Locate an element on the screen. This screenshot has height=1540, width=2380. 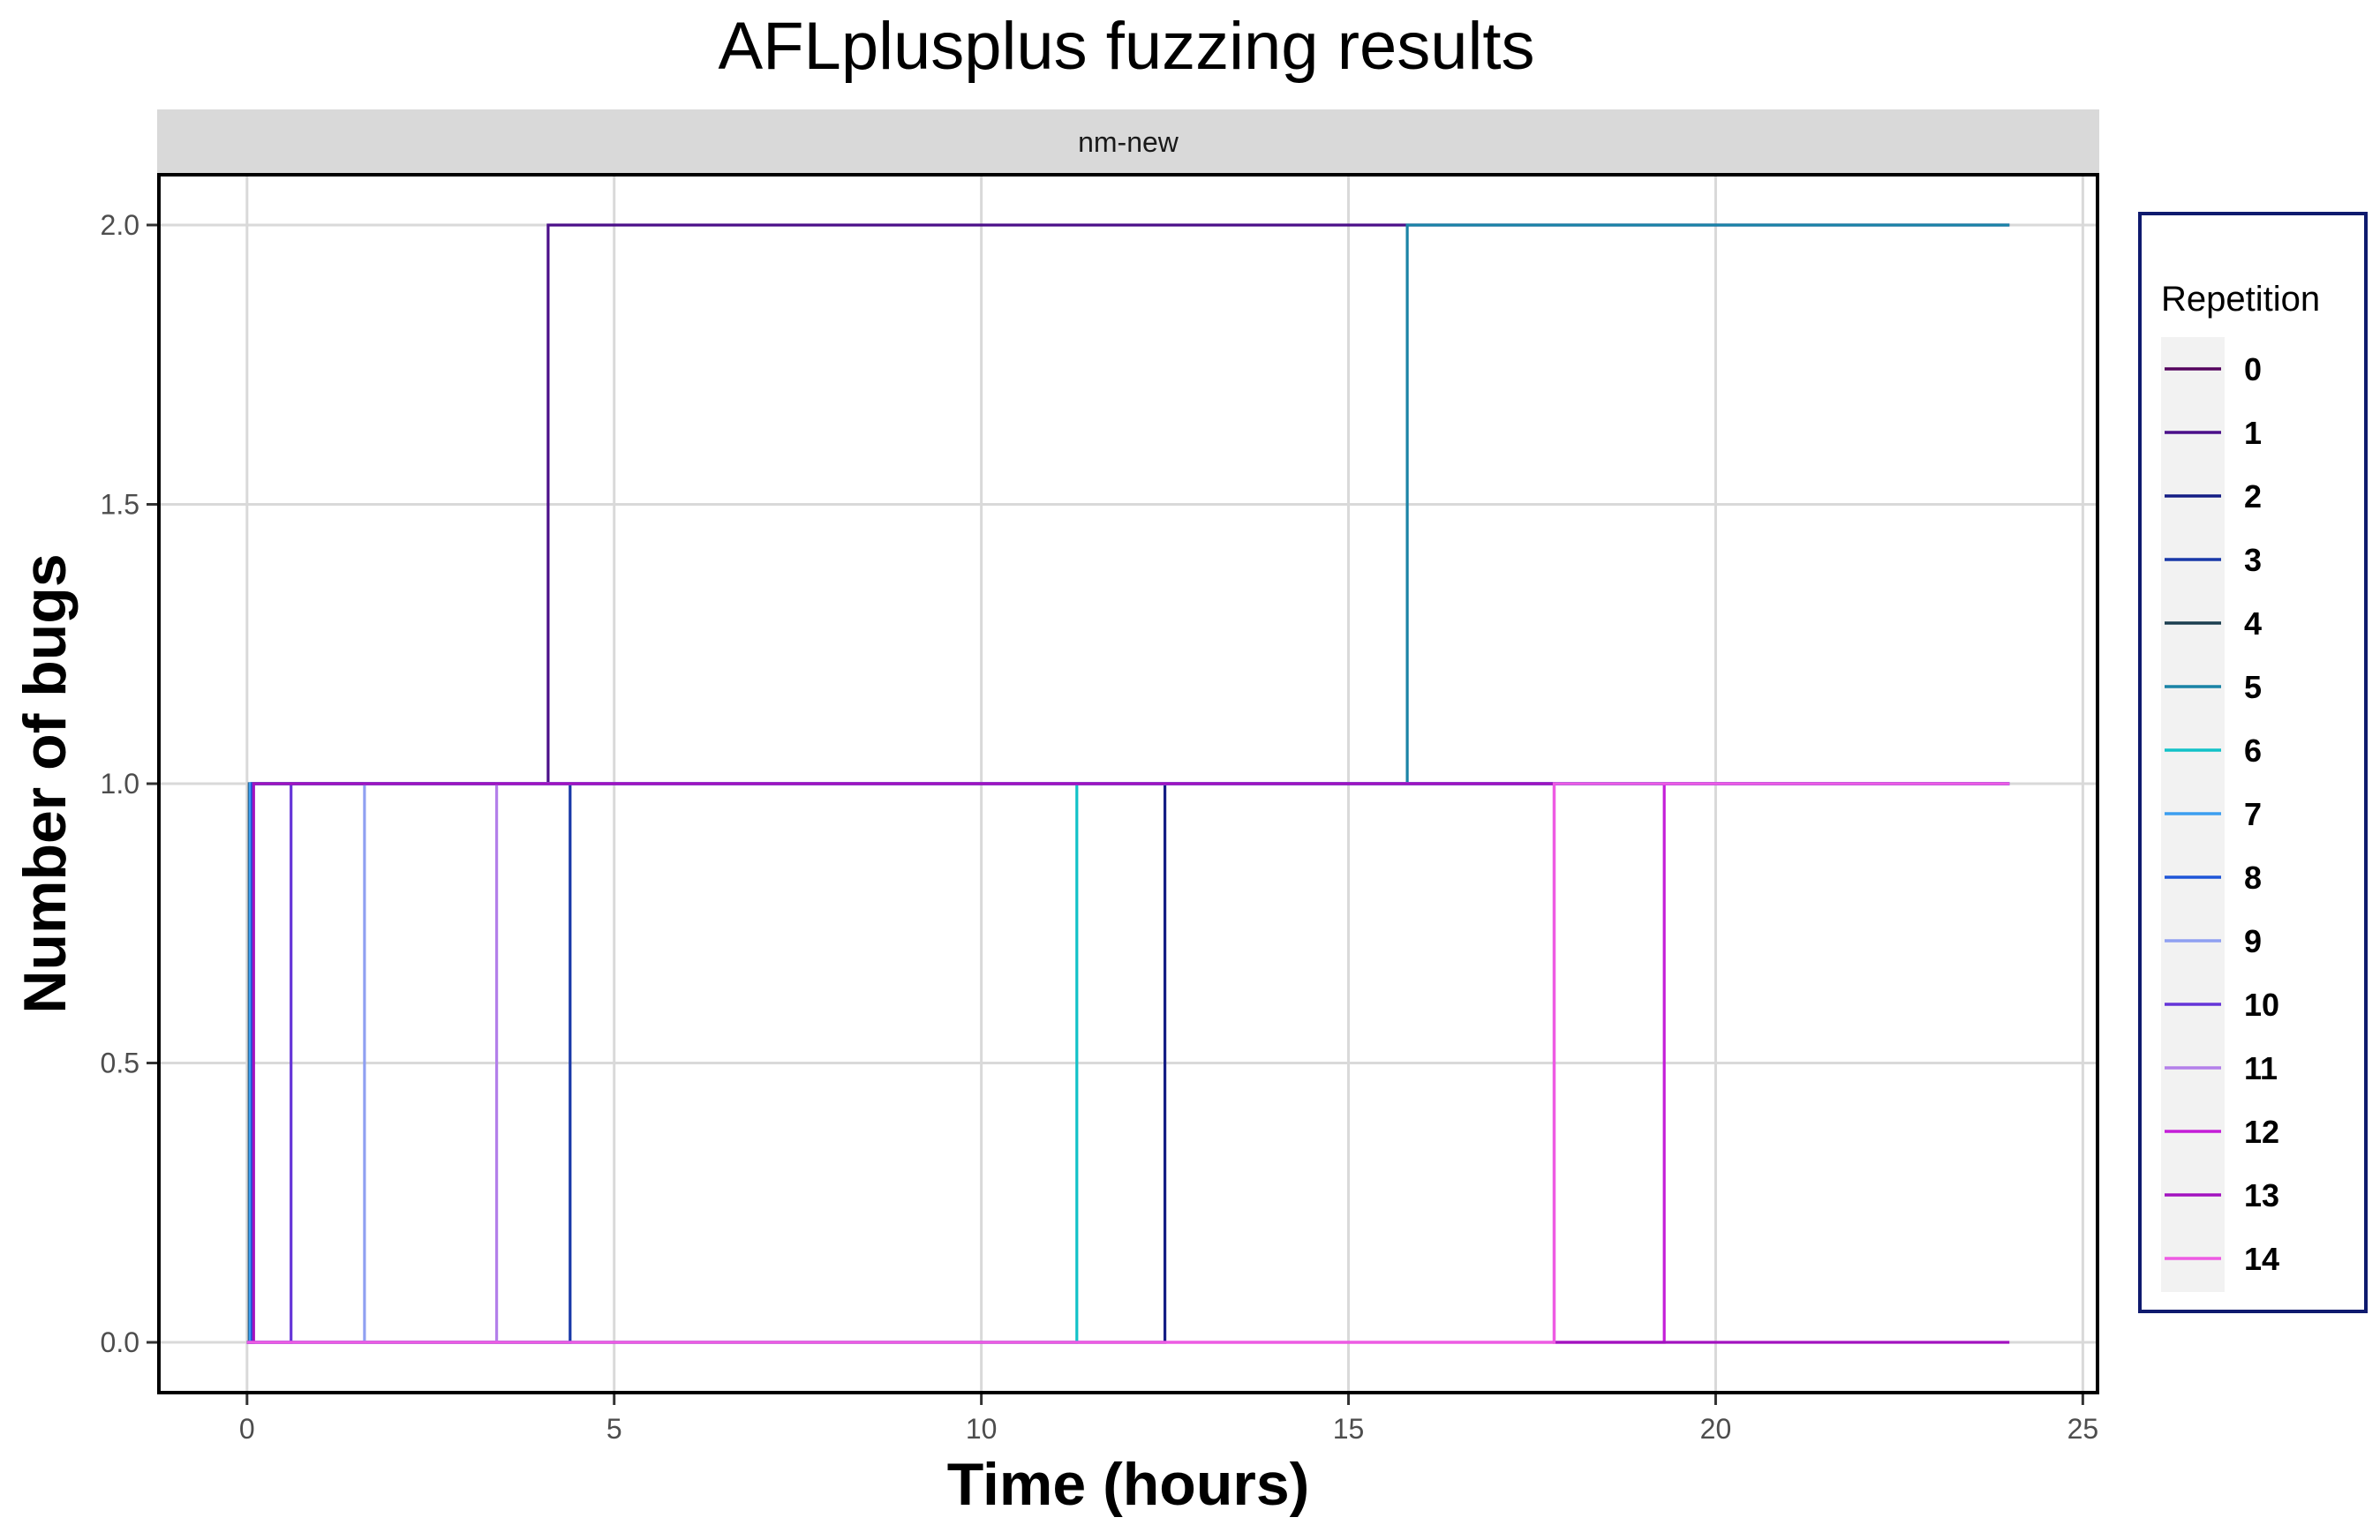
y-tick-label: 1.0 is located at coordinates (120, 784).